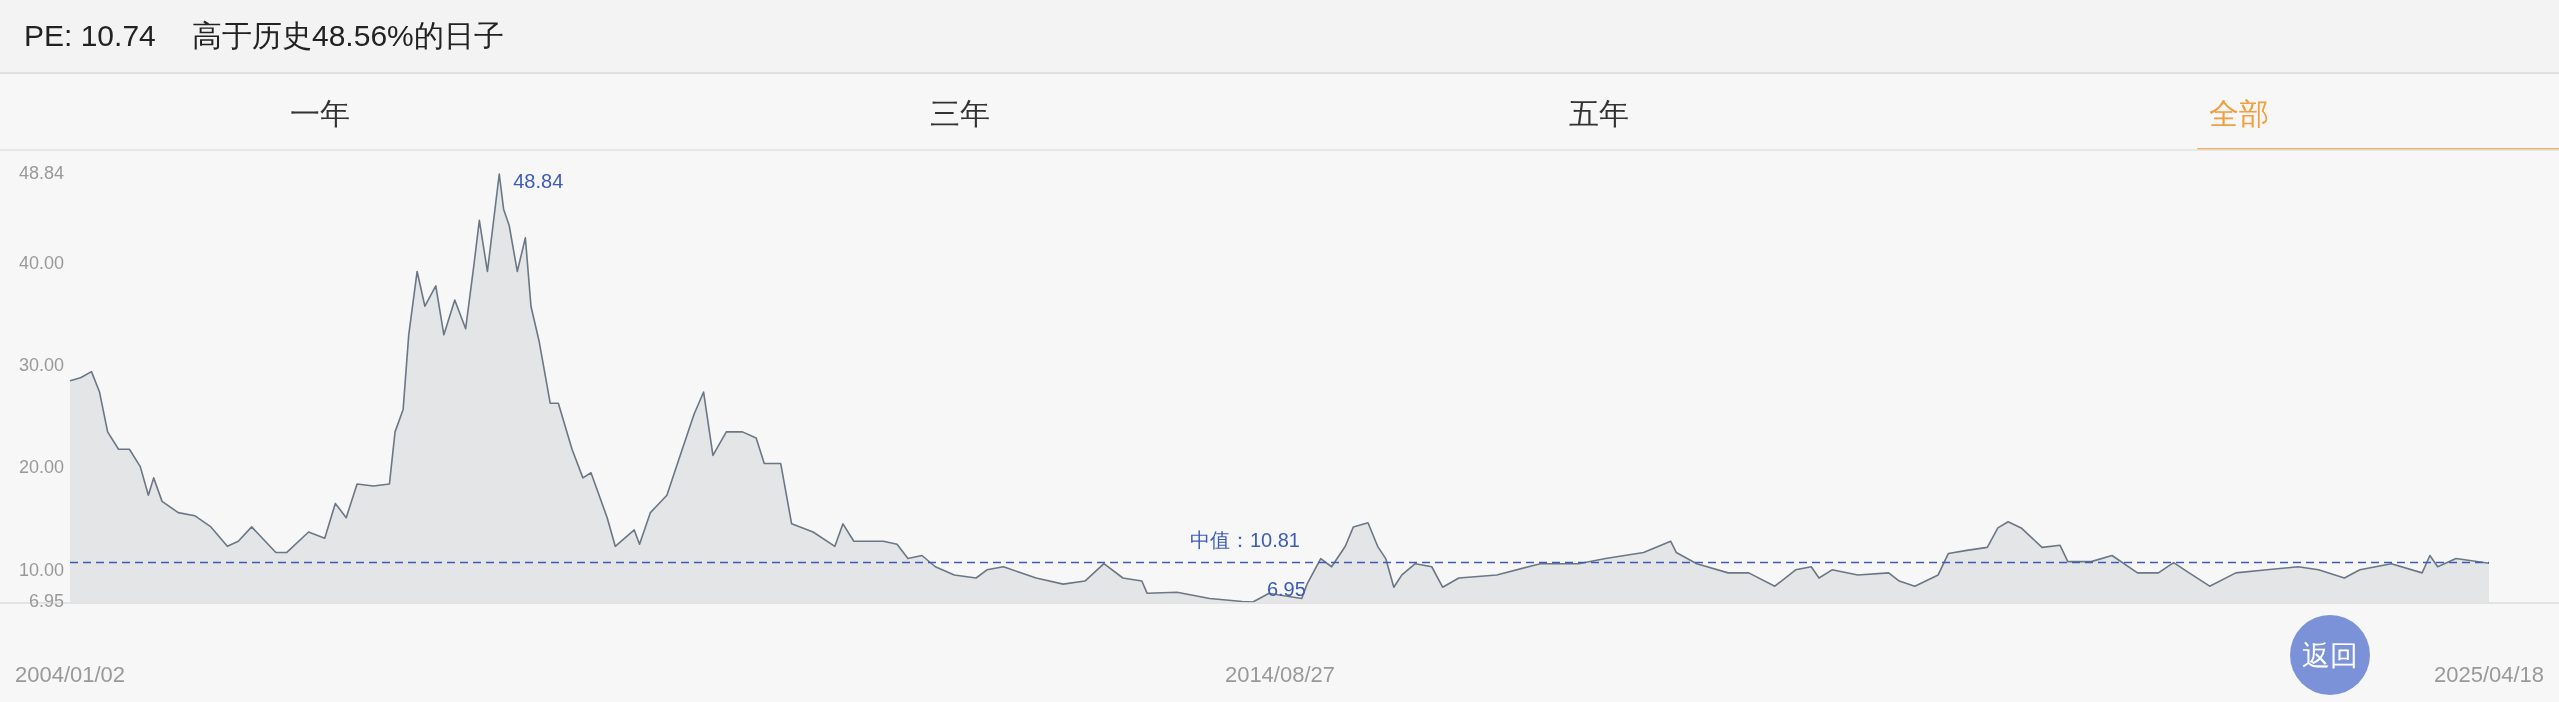 The width and height of the screenshot is (2559, 702). I want to click on x-tick-label: 2014/08/27, so click(1280, 674).